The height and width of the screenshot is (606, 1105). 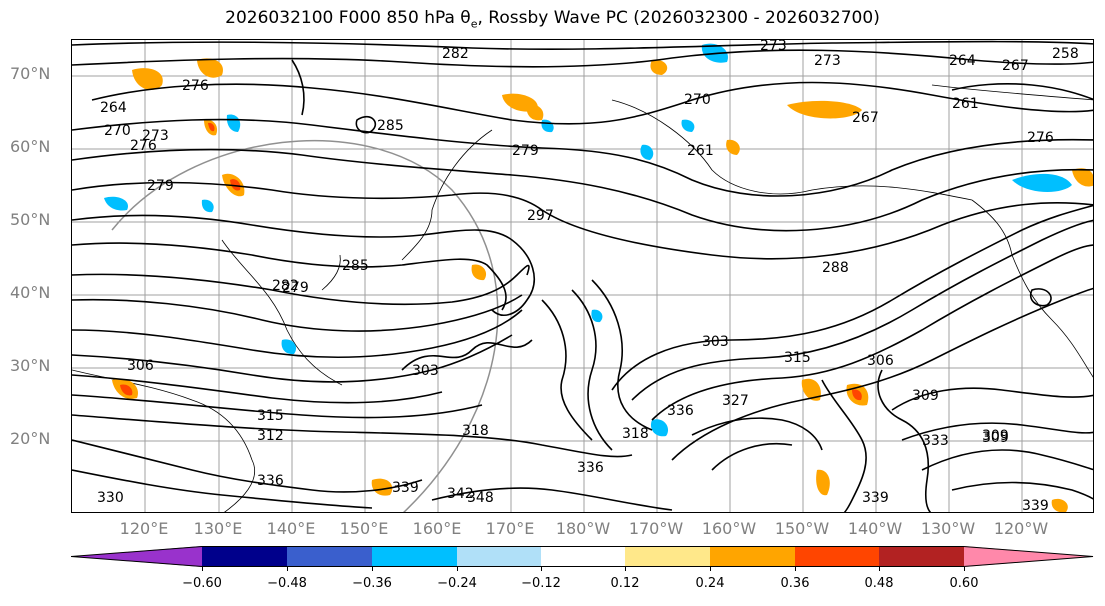 What do you see at coordinates (30, 365) in the screenshot?
I see `lat-label-30n: 30°N` at bounding box center [30, 365].